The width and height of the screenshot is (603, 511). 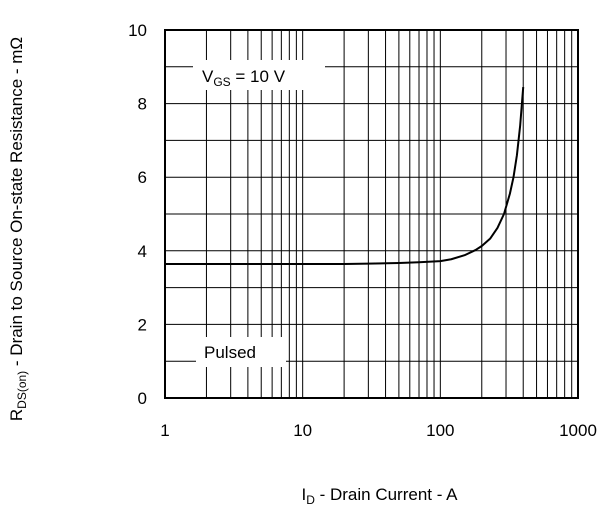 What do you see at coordinates (302, 430) in the screenshot?
I see `x-tick-label: 10` at bounding box center [302, 430].